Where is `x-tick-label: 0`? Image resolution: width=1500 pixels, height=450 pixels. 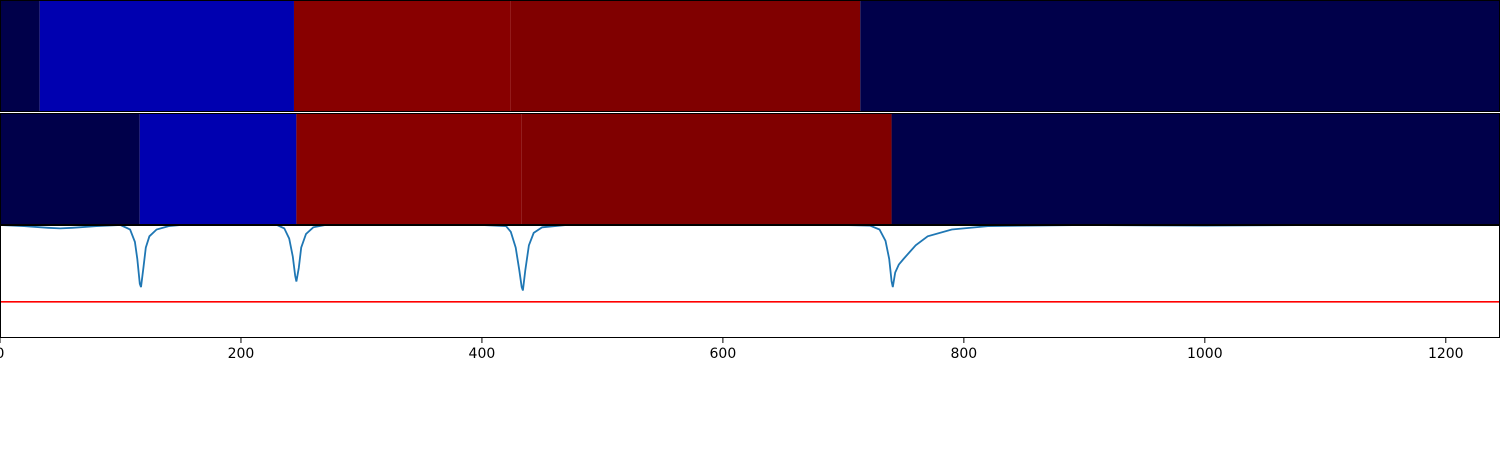 x-tick-label: 0 is located at coordinates (2, 354).